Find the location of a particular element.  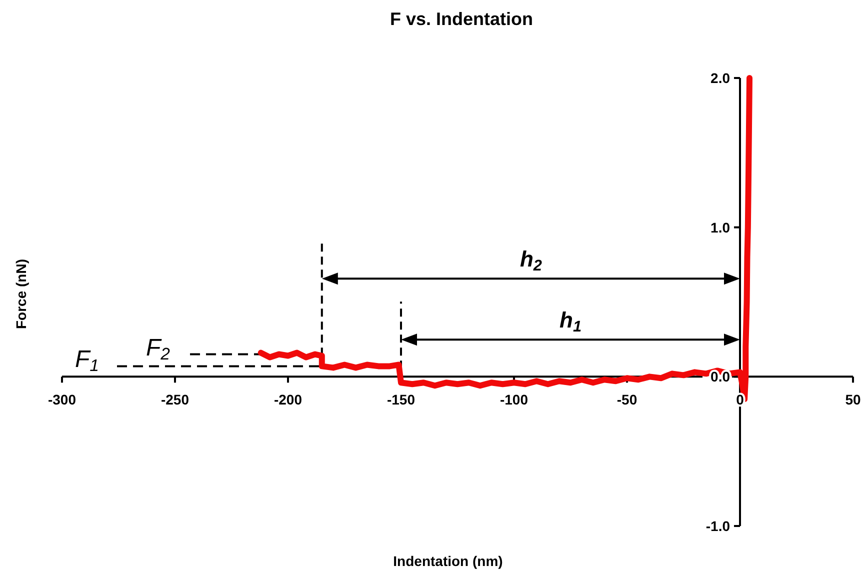

y-tick-label: 2.0 is located at coordinates (720, 78).